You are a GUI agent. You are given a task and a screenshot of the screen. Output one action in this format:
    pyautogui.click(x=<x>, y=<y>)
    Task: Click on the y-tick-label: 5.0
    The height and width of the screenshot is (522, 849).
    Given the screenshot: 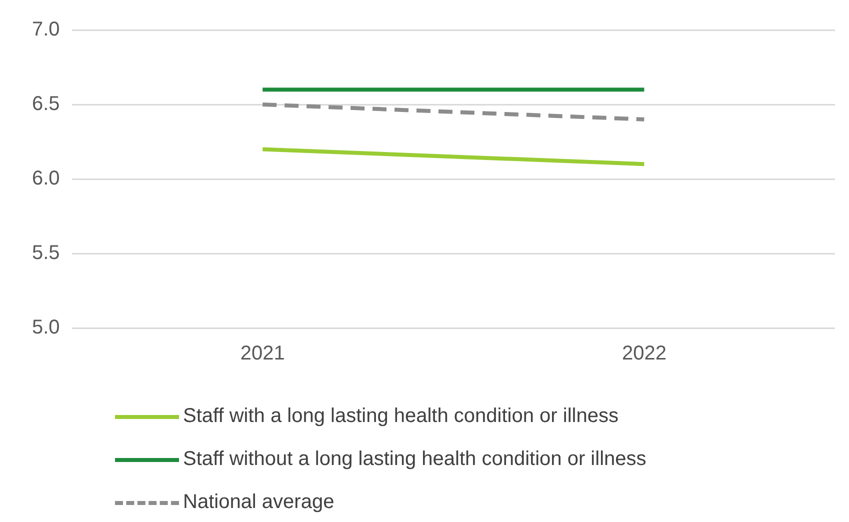 What is the action you would take?
    pyautogui.click(x=46, y=327)
    